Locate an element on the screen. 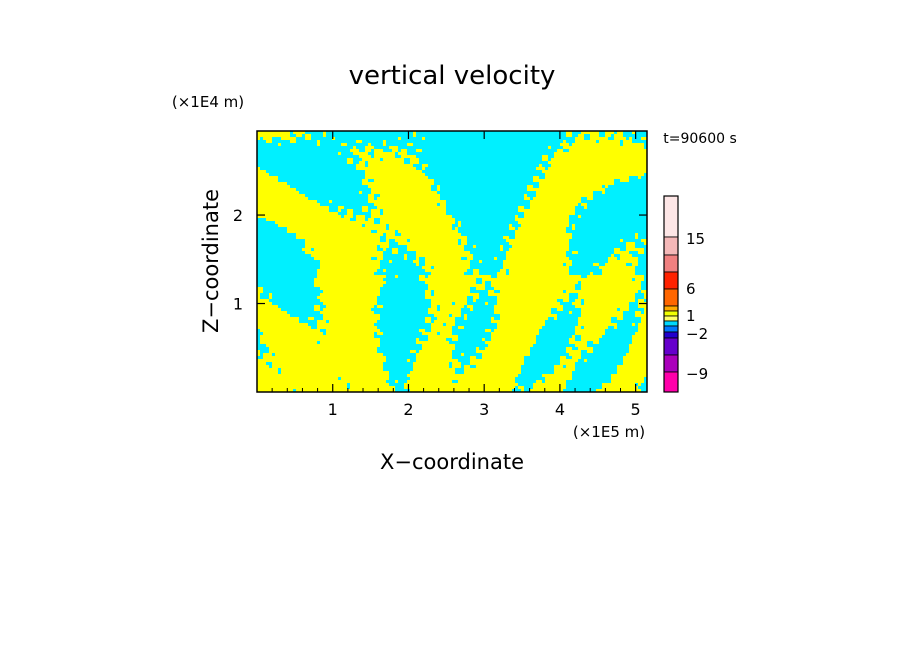  x-tick-label: 2 is located at coordinates (408, 409).